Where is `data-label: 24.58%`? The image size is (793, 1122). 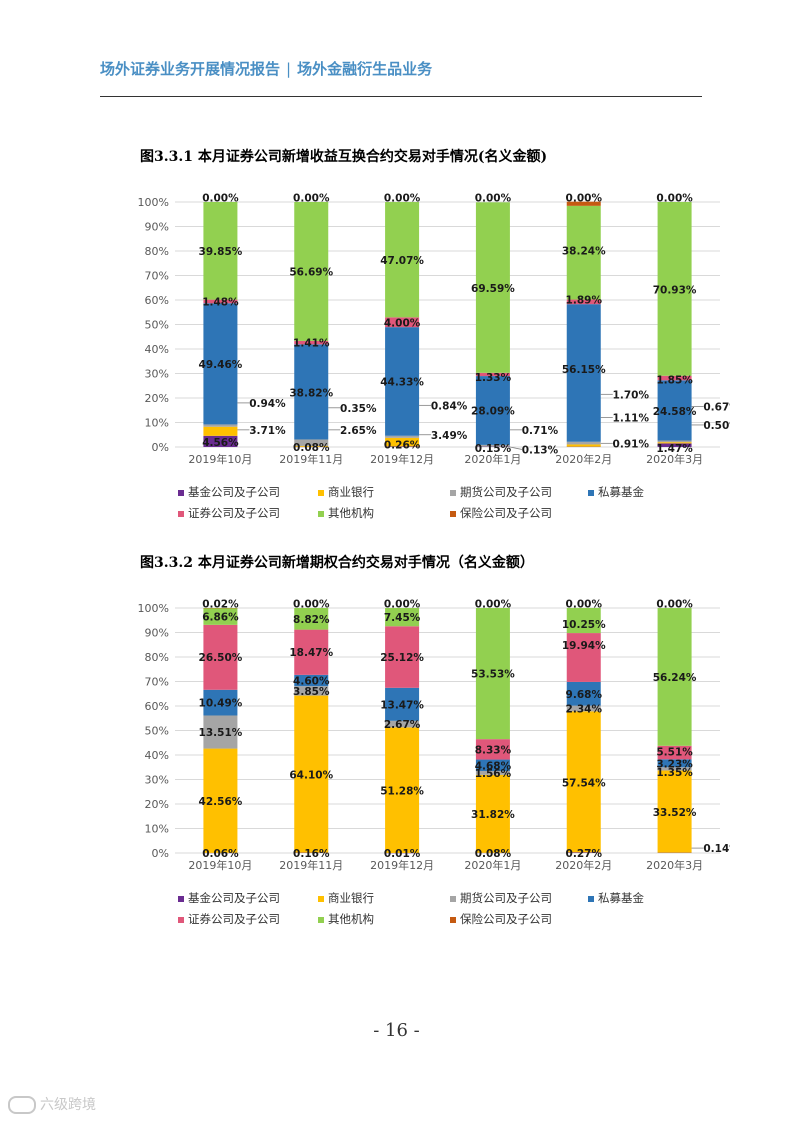
data-label: 24.58% is located at coordinates (675, 412).